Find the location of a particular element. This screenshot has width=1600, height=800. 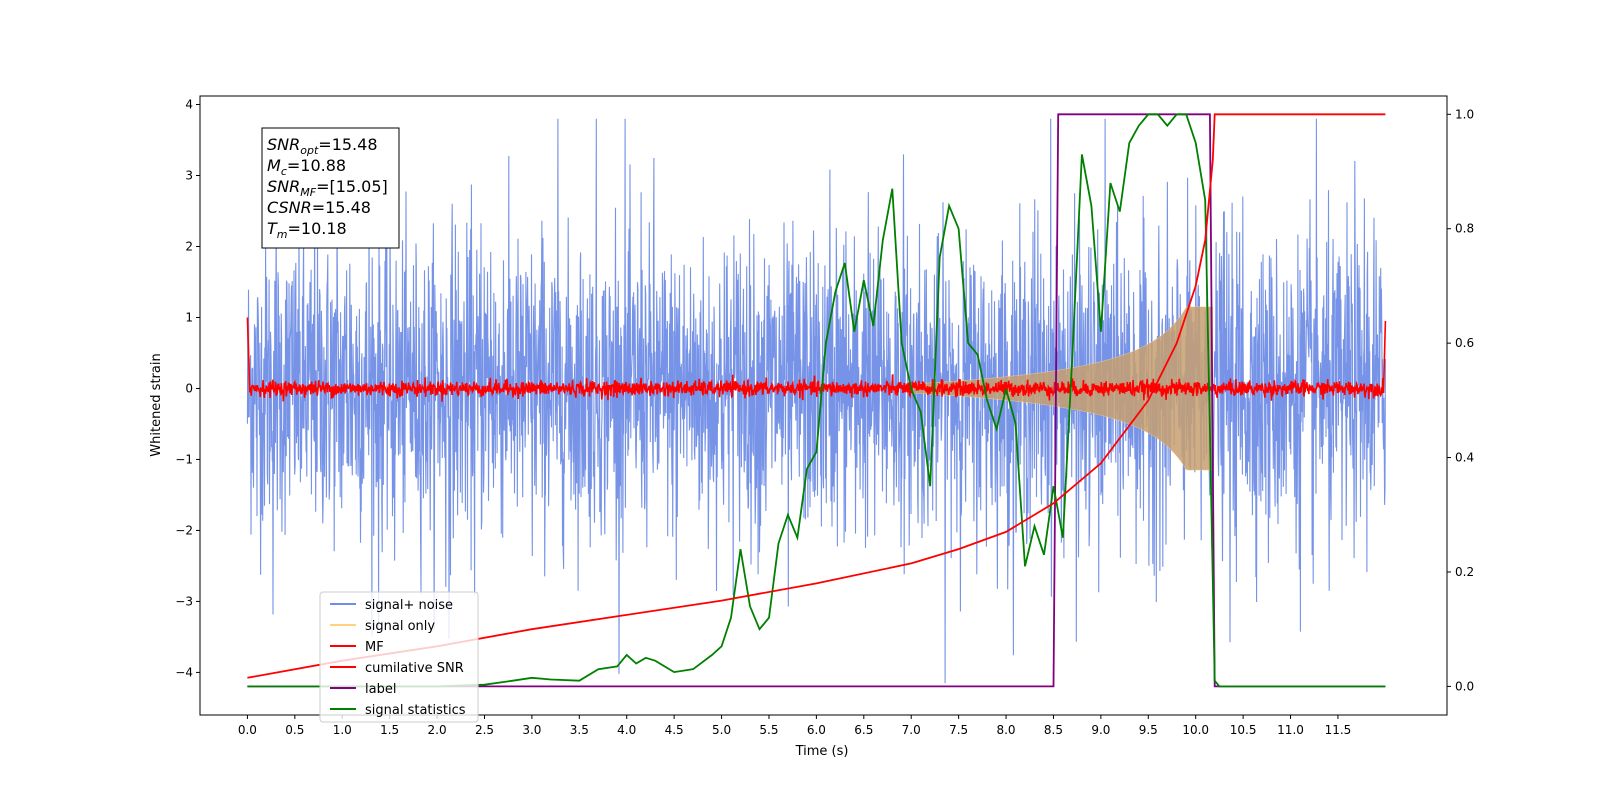

series-mf-line is located at coordinates (816, 359).